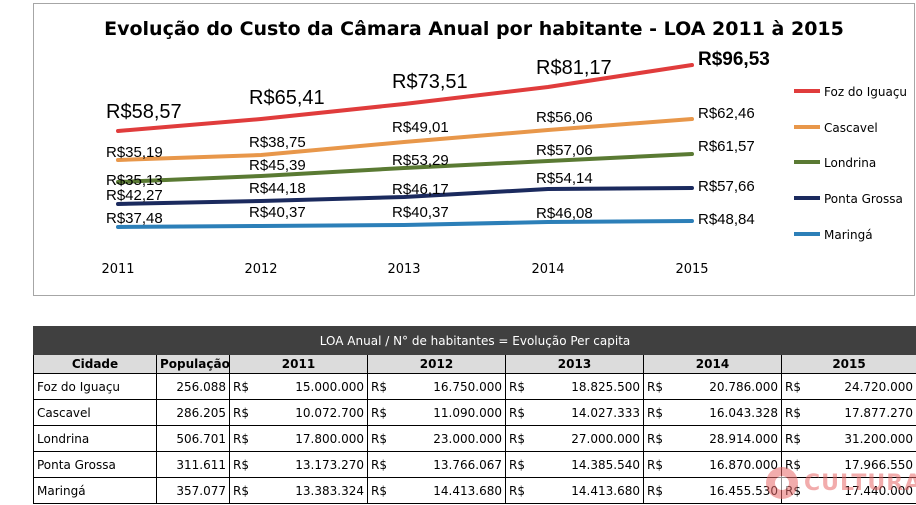 The image size is (916, 505). I want to click on amount-cell: 16.750.000, so click(456, 386).